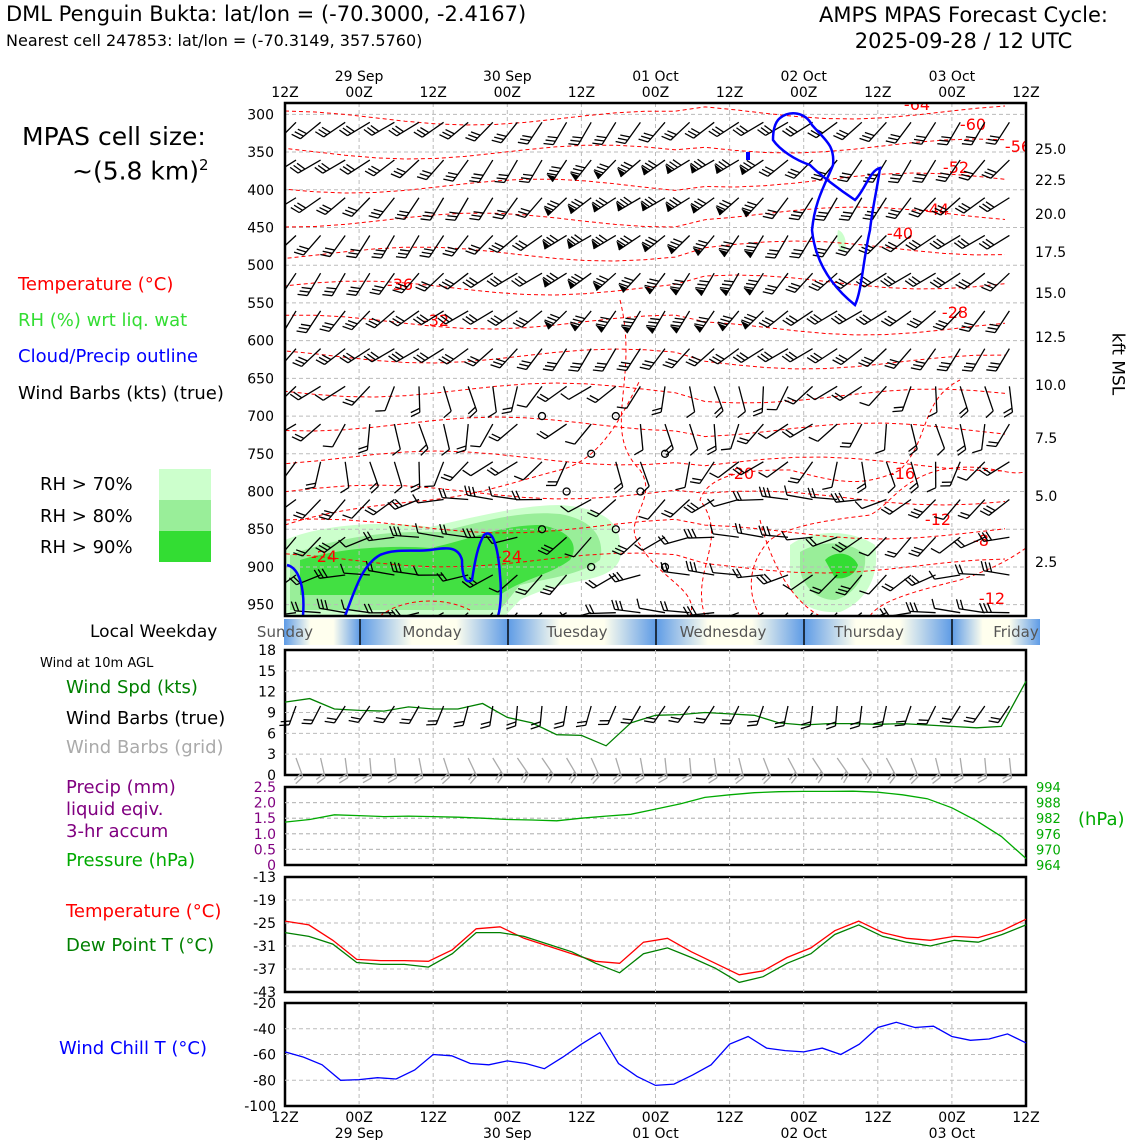  What do you see at coordinates (952, 77) in the screenshot?
I see `top-date-tick: 03 Oct` at bounding box center [952, 77].